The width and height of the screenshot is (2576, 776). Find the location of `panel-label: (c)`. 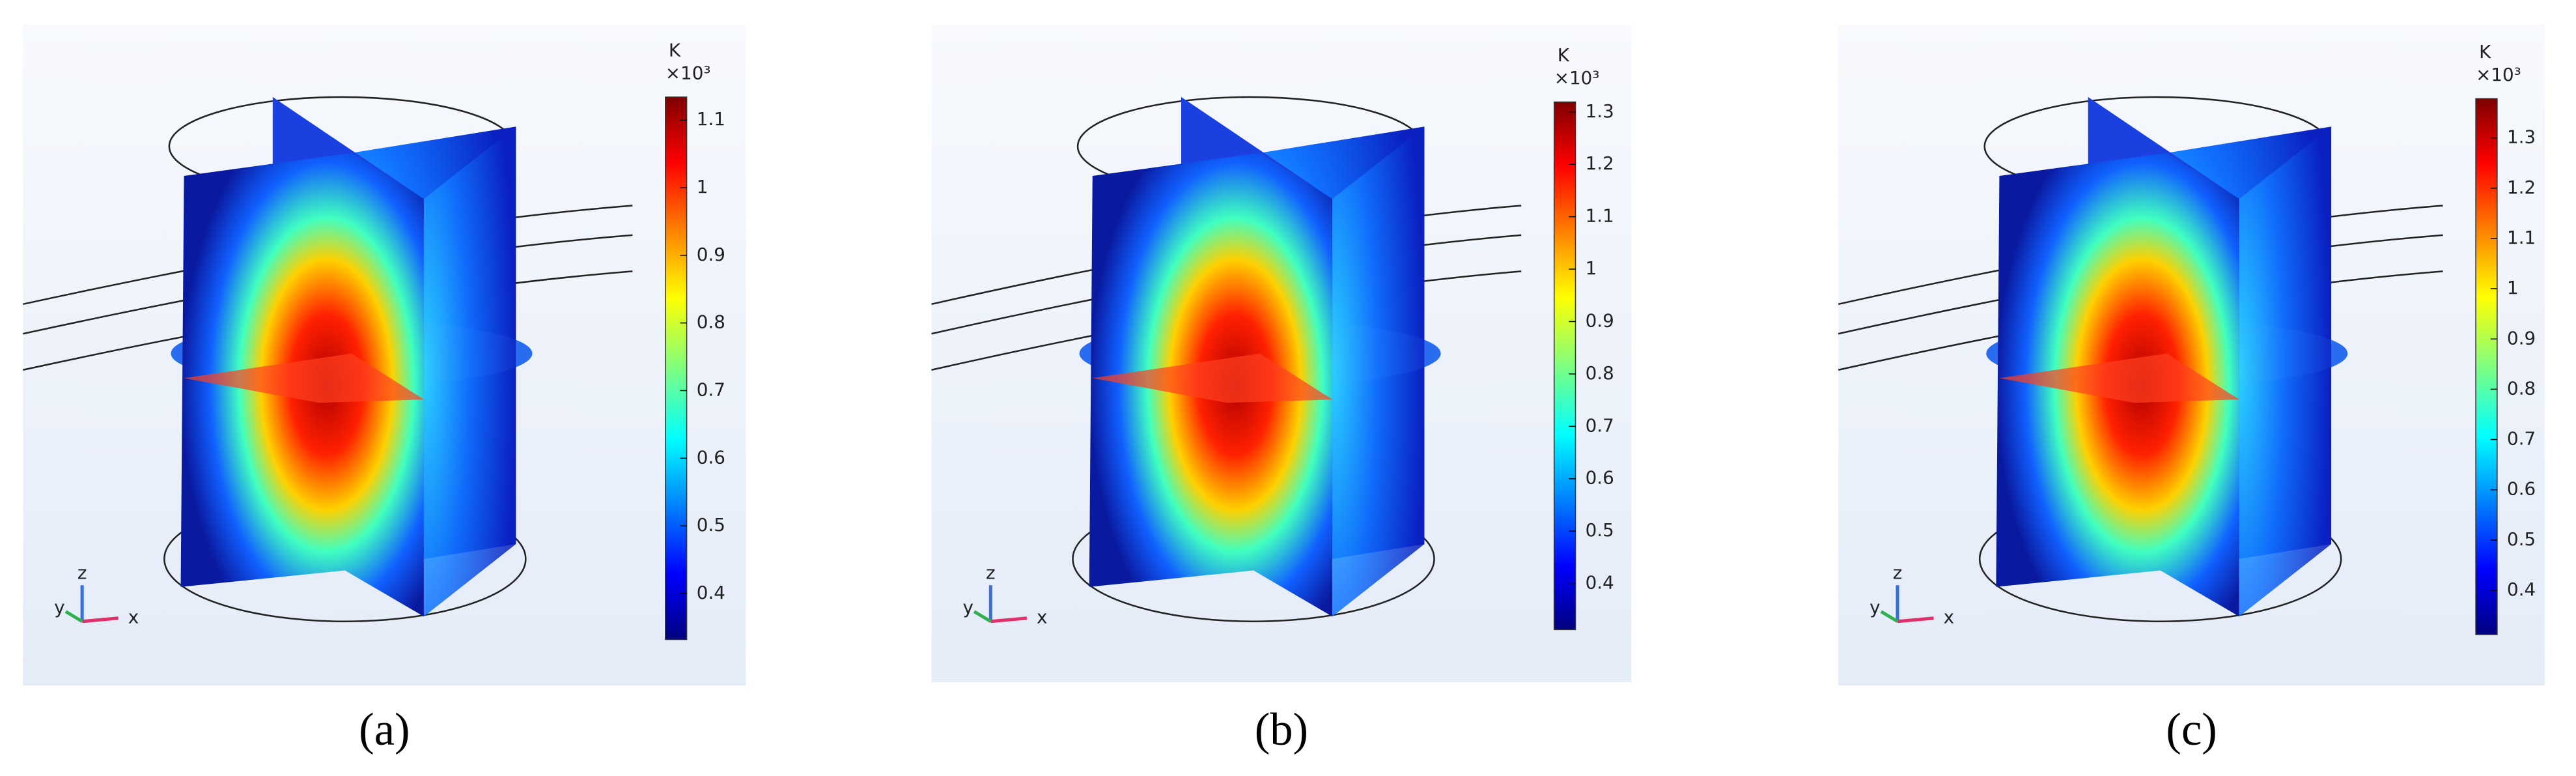

panel-label: (c) is located at coordinates (2192, 729).